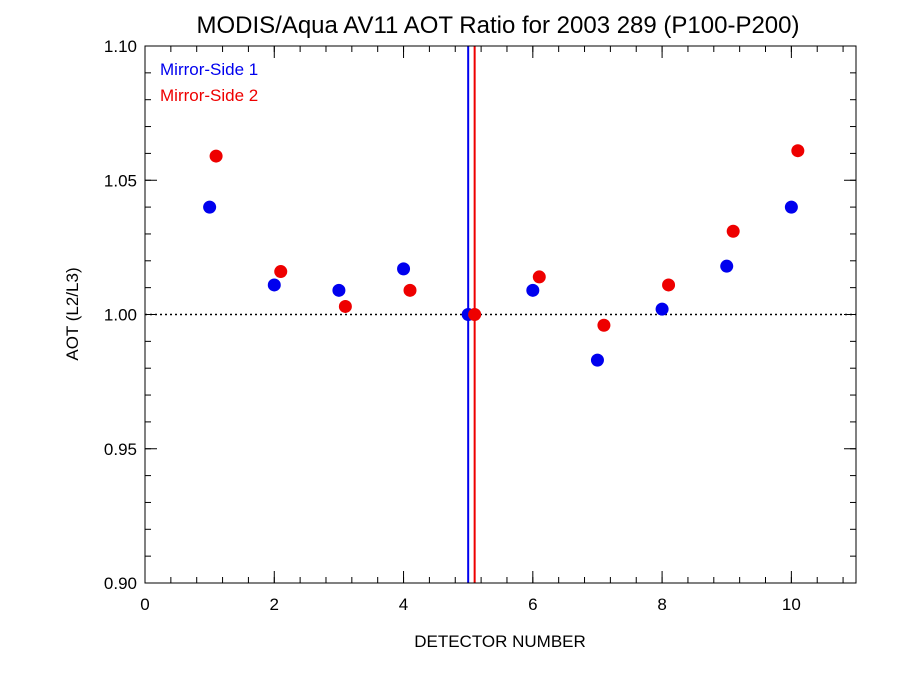 This screenshot has height=675, width=900. I want to click on x-tick-label: 10, so click(791, 604).